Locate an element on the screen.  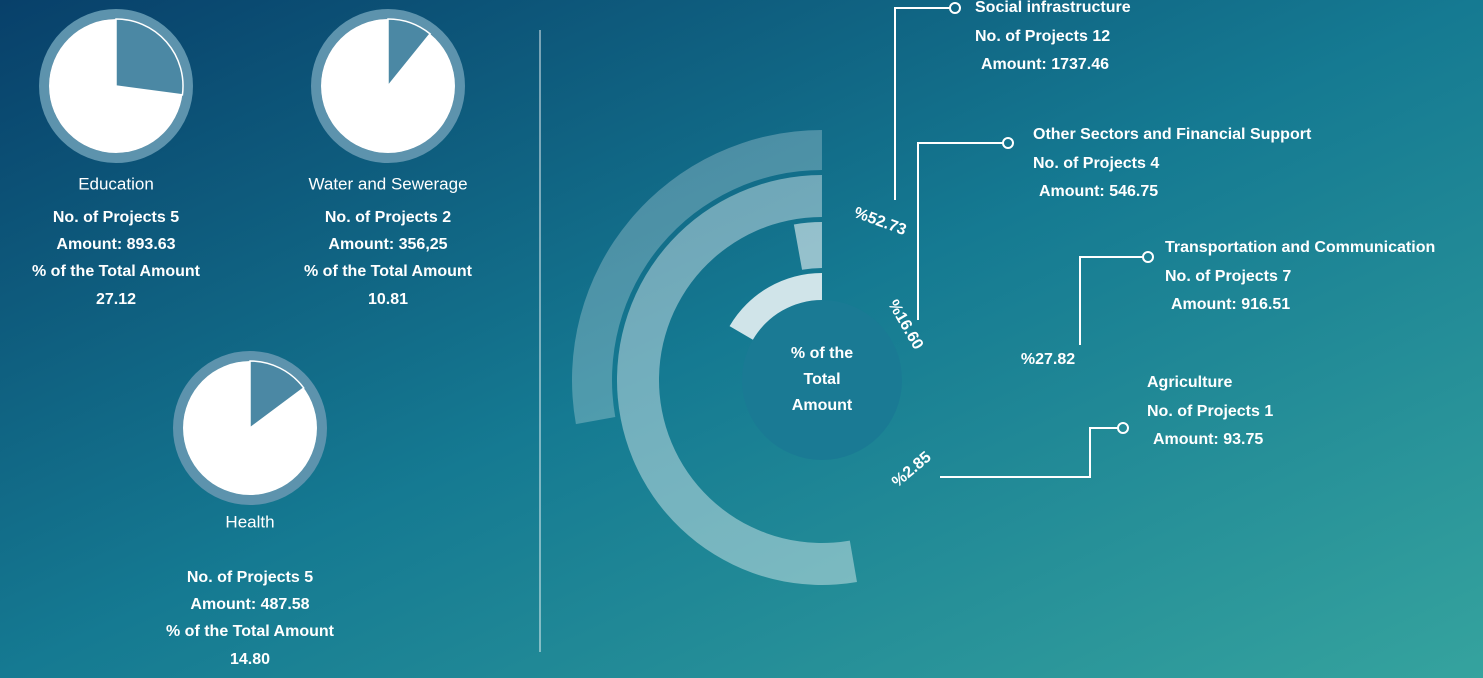
ring-center-text: Total is located at coordinates (821, 379).